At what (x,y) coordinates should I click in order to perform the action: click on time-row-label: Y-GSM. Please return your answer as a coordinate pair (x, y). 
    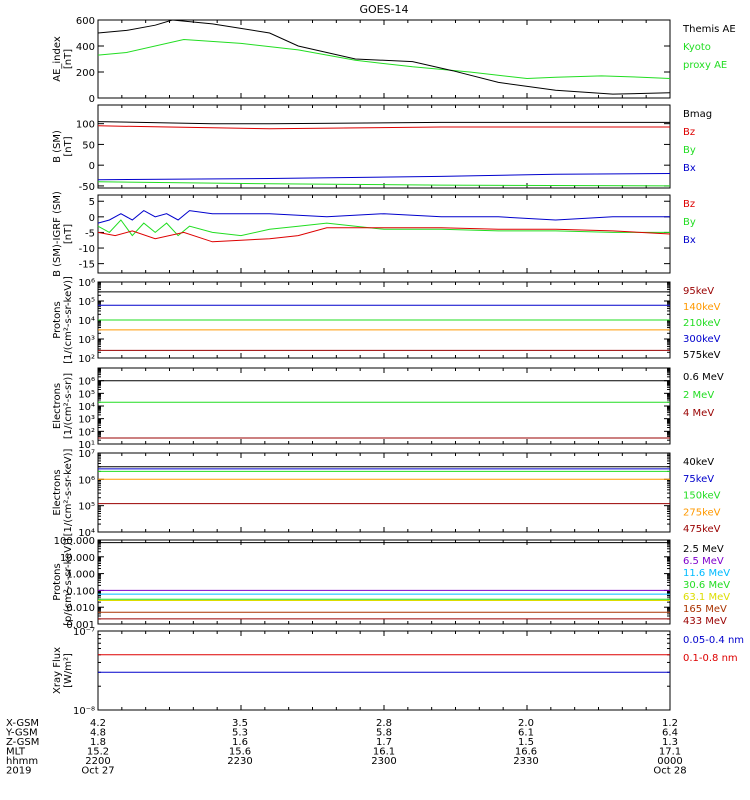
    Looking at the image, I should click on (21, 733).